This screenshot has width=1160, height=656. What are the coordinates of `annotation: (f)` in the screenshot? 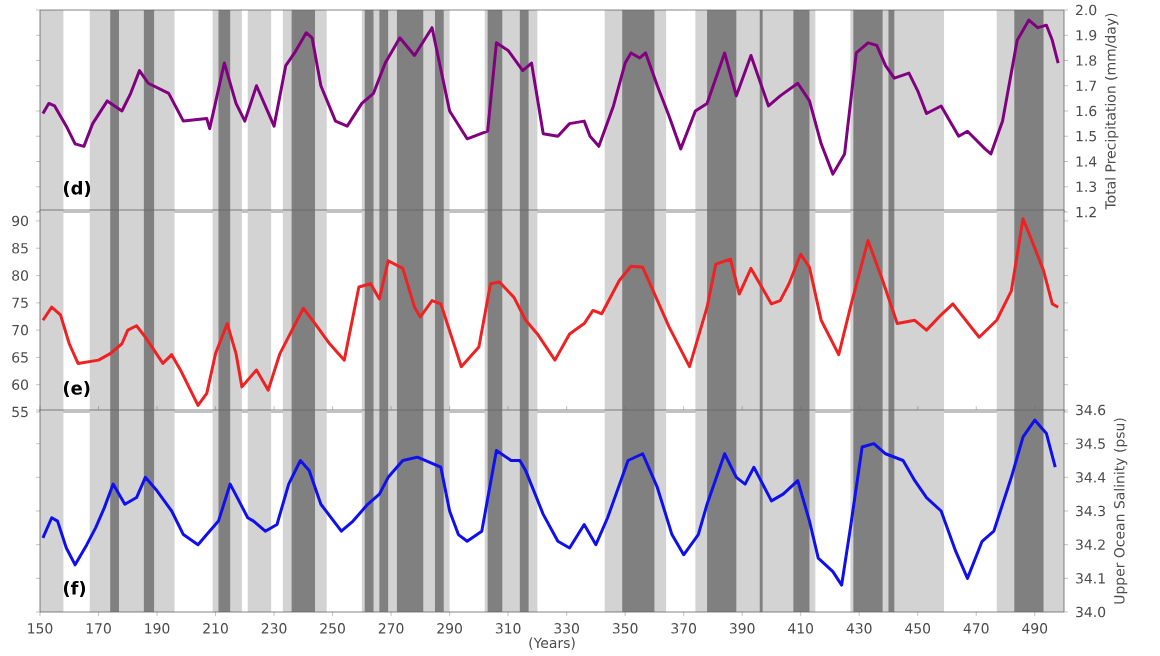 It's located at (74, 588).